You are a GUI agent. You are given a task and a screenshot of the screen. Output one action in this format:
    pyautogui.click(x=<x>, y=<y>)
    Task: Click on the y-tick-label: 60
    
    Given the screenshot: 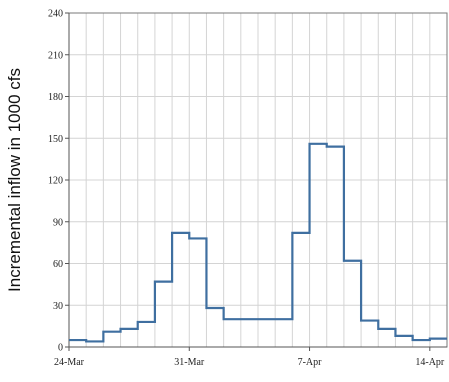 What is the action you would take?
    pyautogui.click(x=58, y=264)
    